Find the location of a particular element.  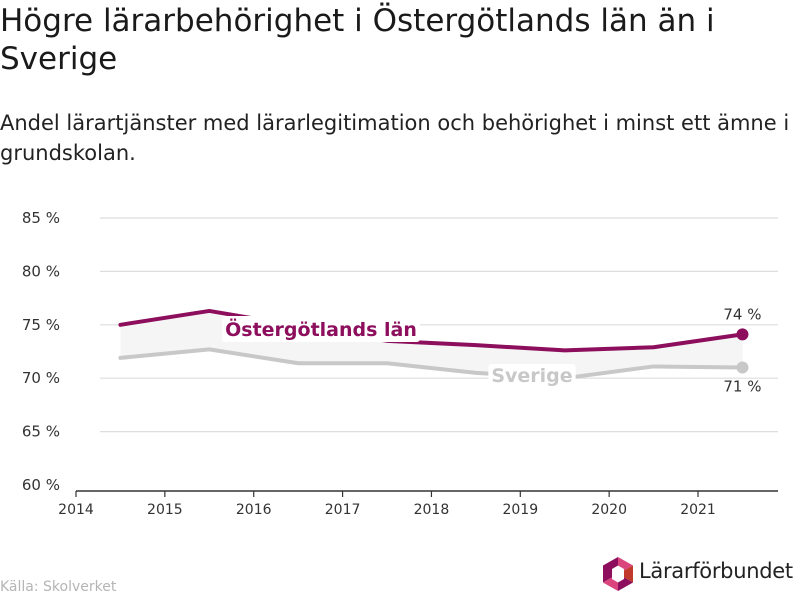

x-tick-label: 2021 is located at coordinates (698, 510).